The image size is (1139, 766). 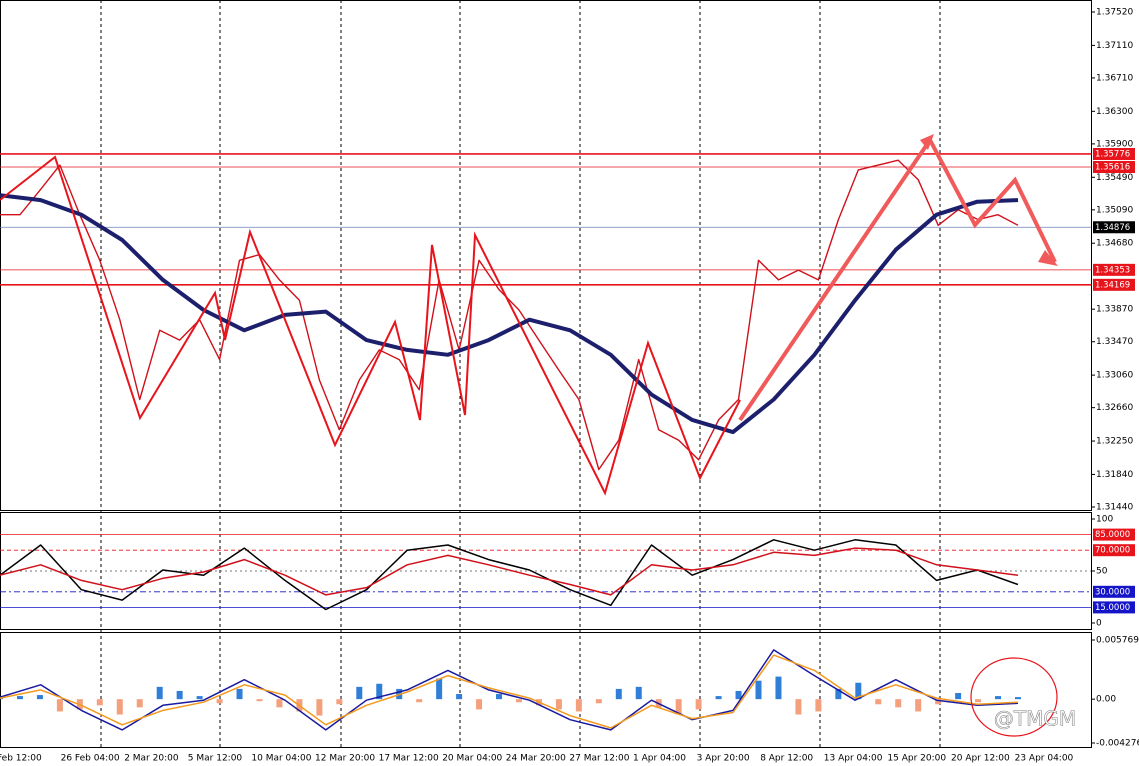 I want to click on level-label: 30.0000, so click(x=1112, y=592).